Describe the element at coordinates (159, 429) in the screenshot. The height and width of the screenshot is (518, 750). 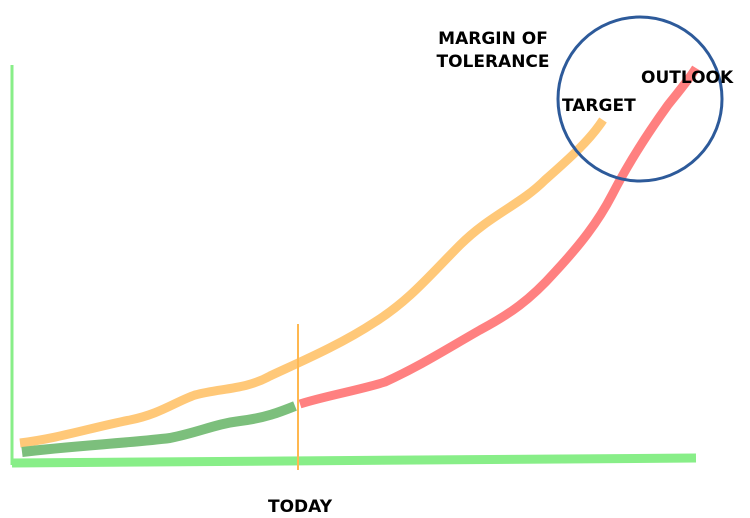
I see `actual-line` at that location.